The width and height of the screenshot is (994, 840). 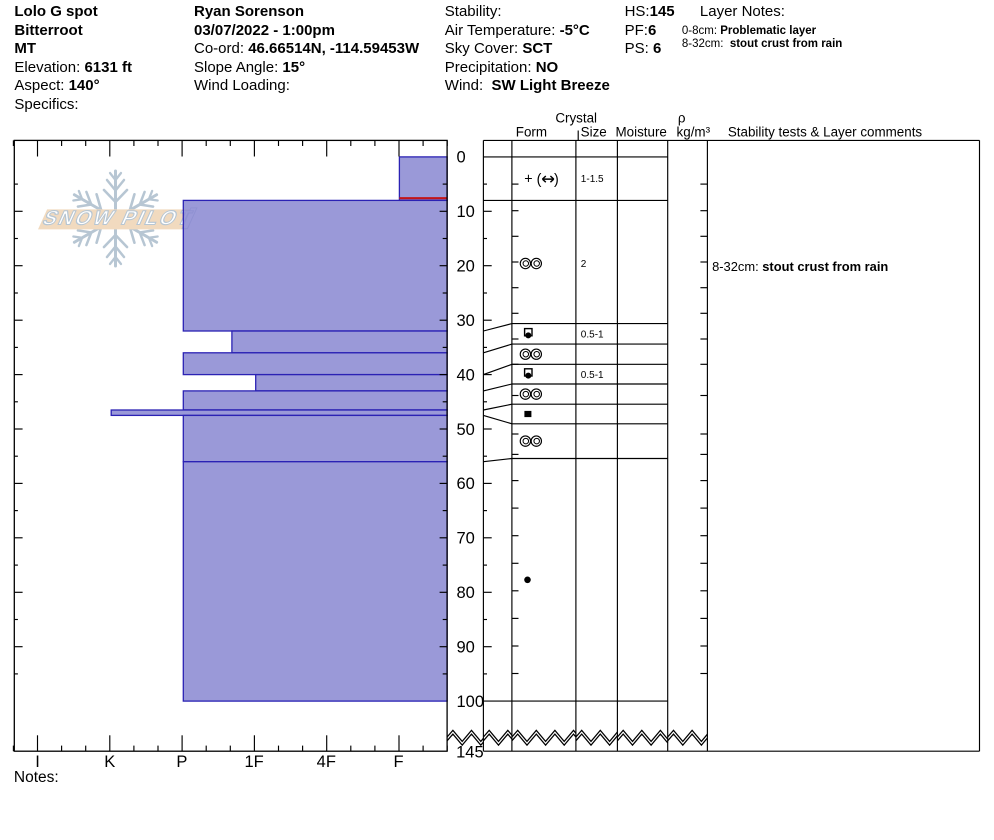 What do you see at coordinates (466, 593) in the screenshot?
I see `svg-text: 80` at bounding box center [466, 593].